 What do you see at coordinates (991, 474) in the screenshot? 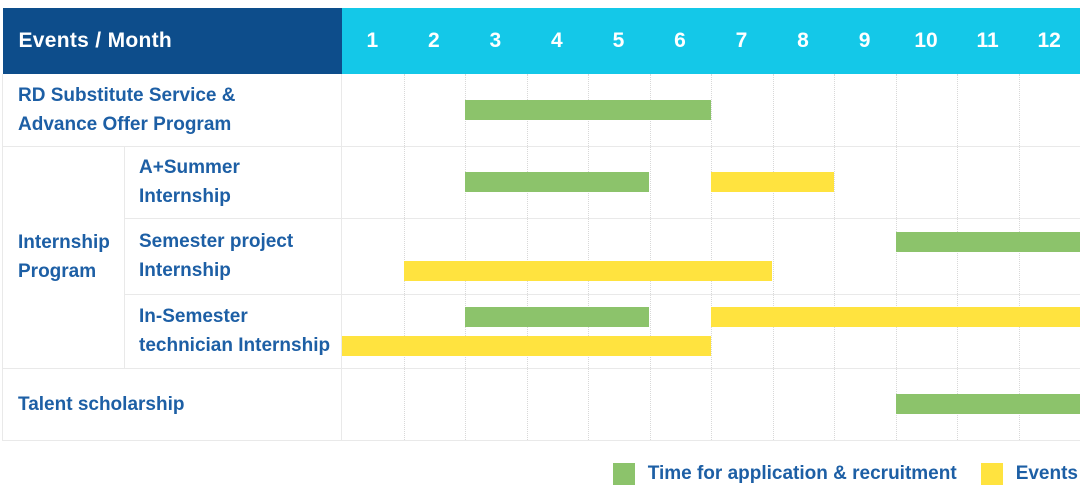
I see `legend-swatch-events` at bounding box center [991, 474].